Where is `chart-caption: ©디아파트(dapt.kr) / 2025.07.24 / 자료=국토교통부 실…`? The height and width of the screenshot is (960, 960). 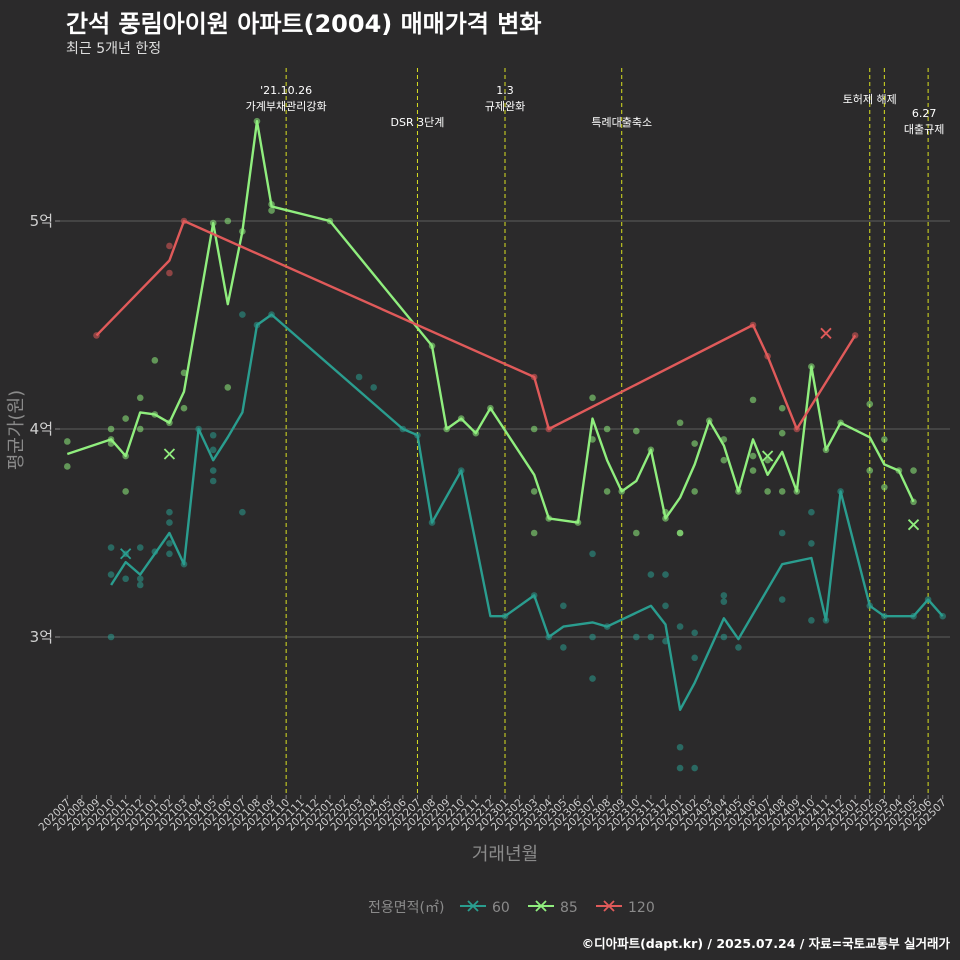 chart-caption: ©디아파트(dapt.kr) / 2025.07.24 / 자료=국토교통부 실… is located at coordinates (765, 943).